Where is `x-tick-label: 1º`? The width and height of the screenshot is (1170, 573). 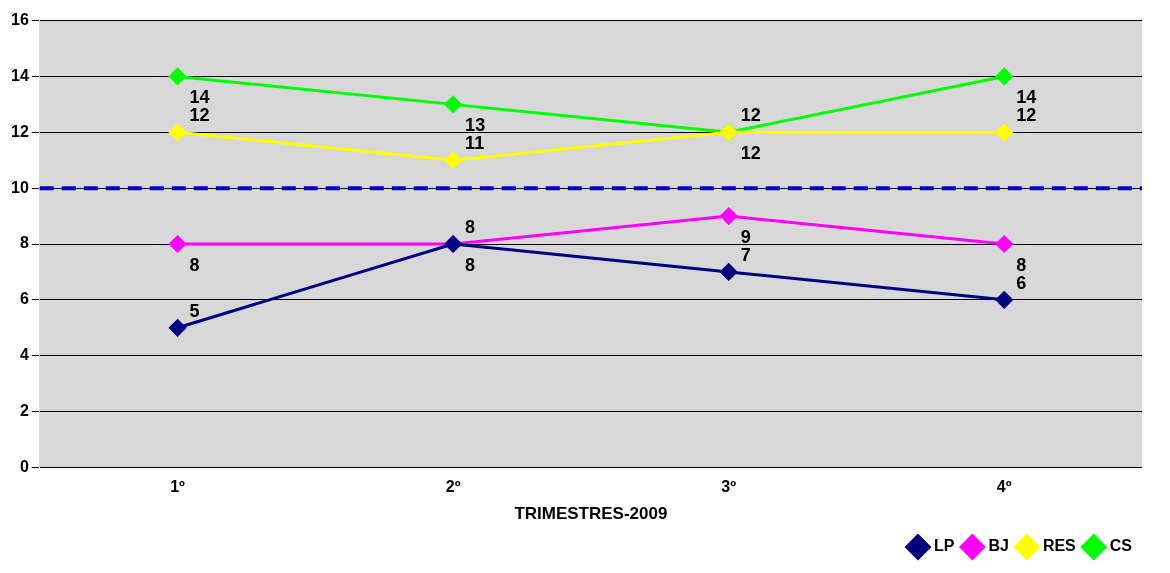 x-tick-label: 1º is located at coordinates (178, 487).